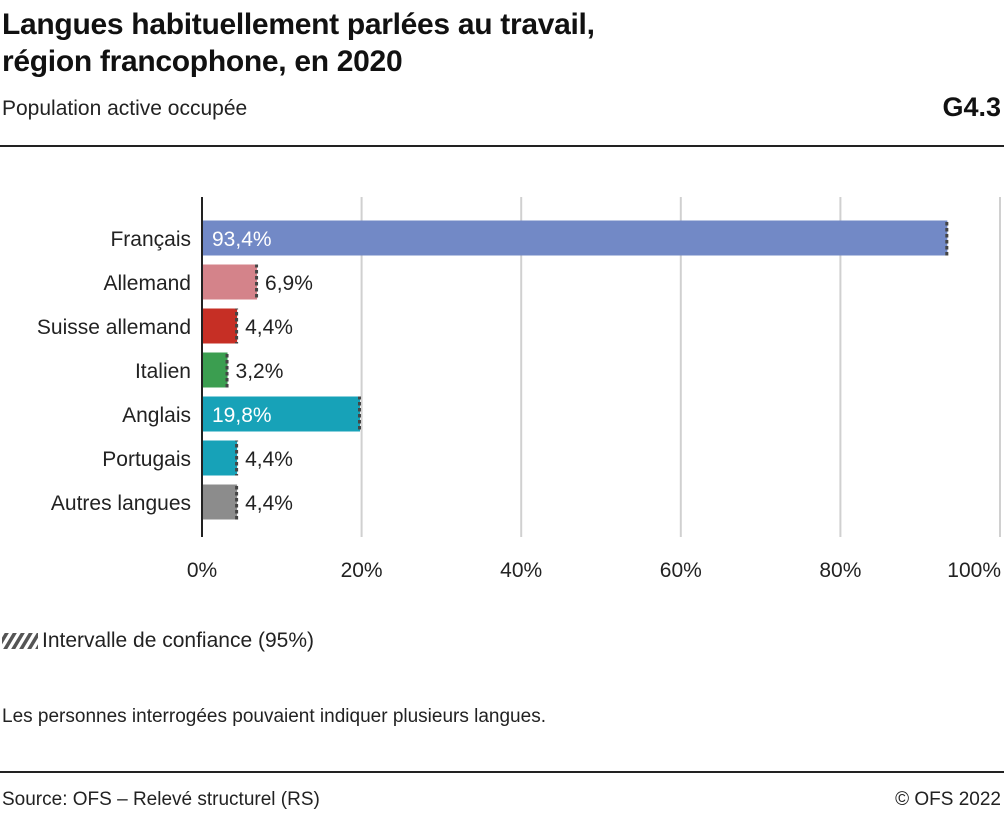  Describe the element at coordinates (161, 799) in the screenshot. I see `source-text: Source: OFS – Relevé structurel (RS)` at that location.